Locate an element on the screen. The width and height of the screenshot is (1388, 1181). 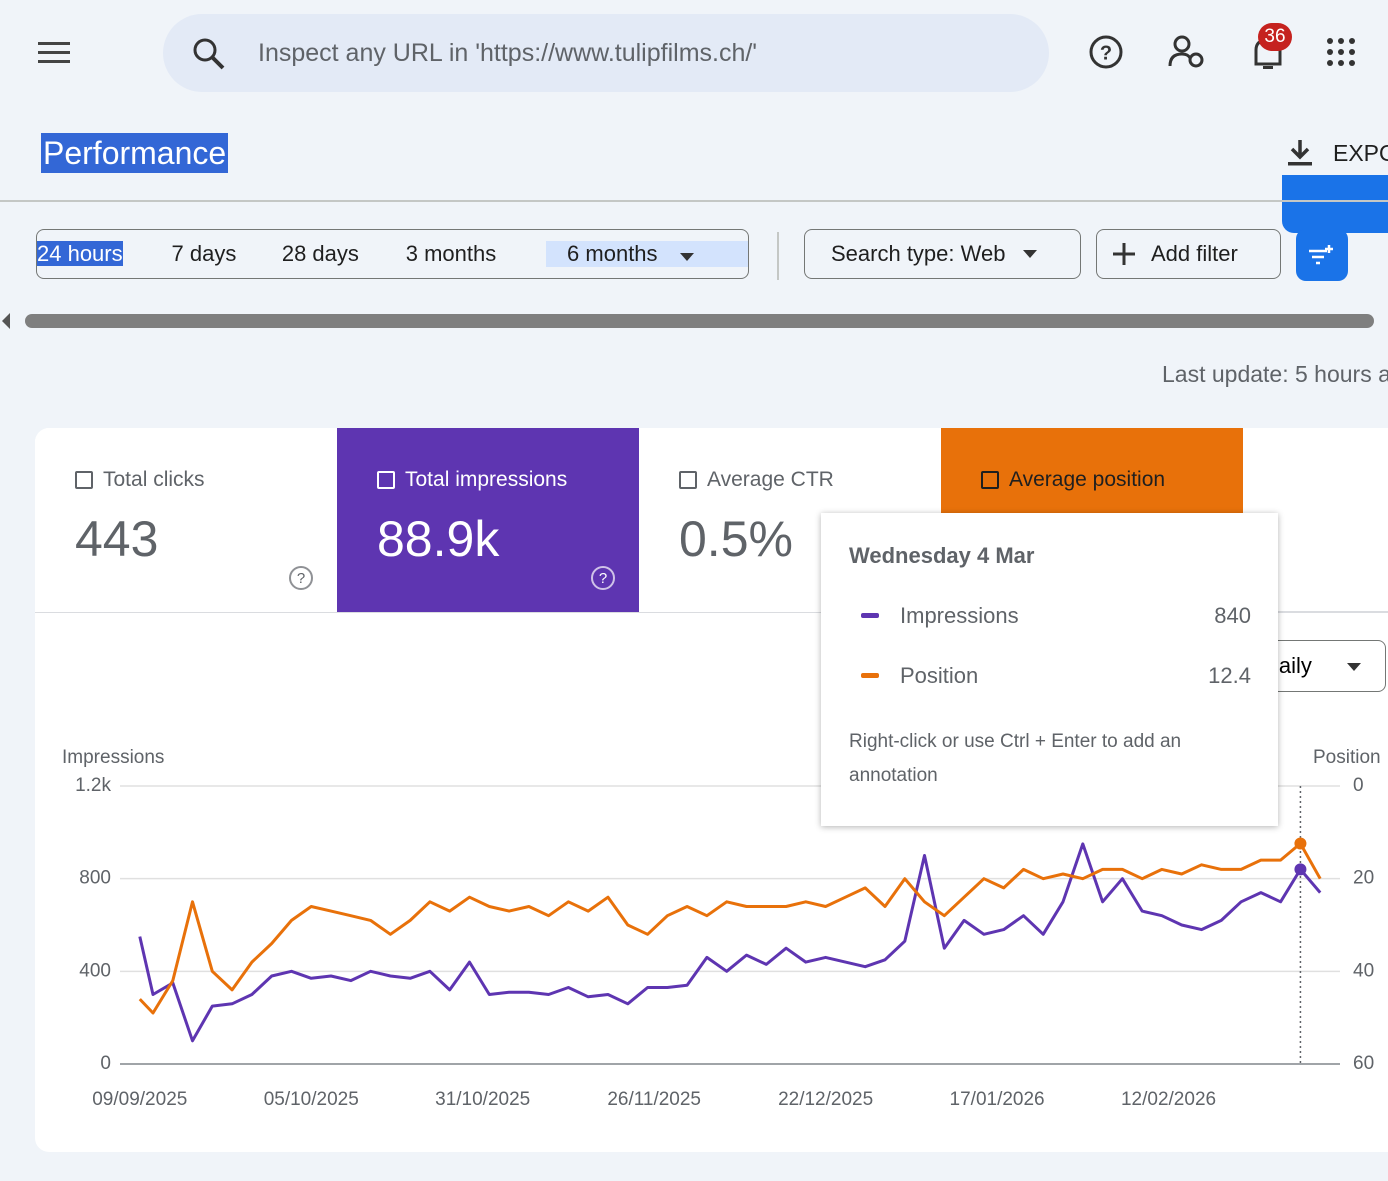
plus-icon is located at coordinates (1124, 254).